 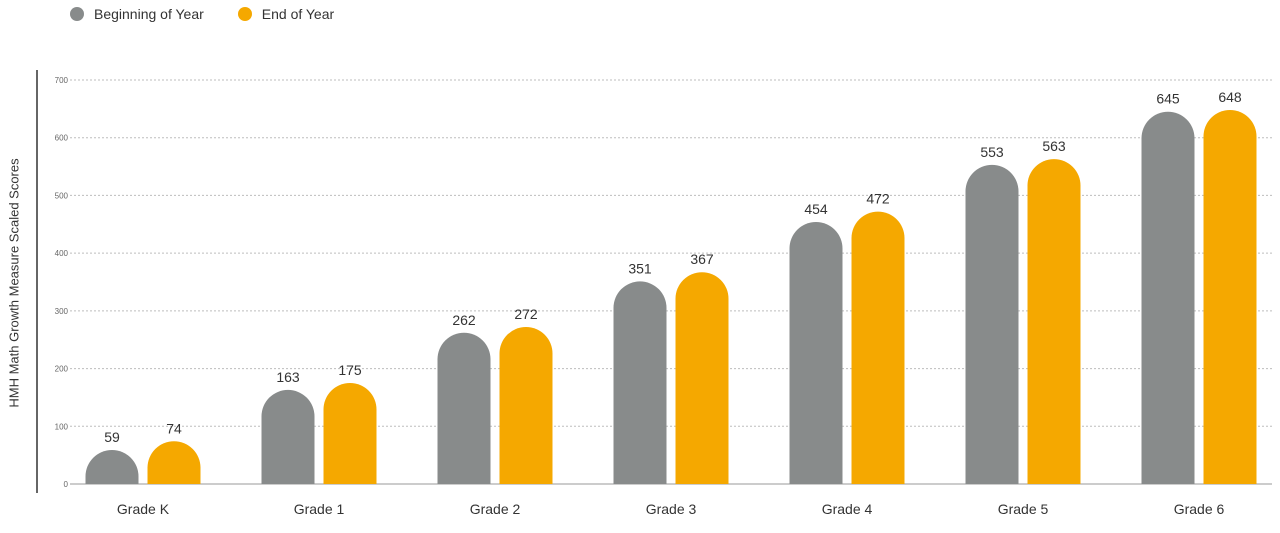 What do you see at coordinates (62, 369) in the screenshot?
I see `y-tick-label: 200` at bounding box center [62, 369].